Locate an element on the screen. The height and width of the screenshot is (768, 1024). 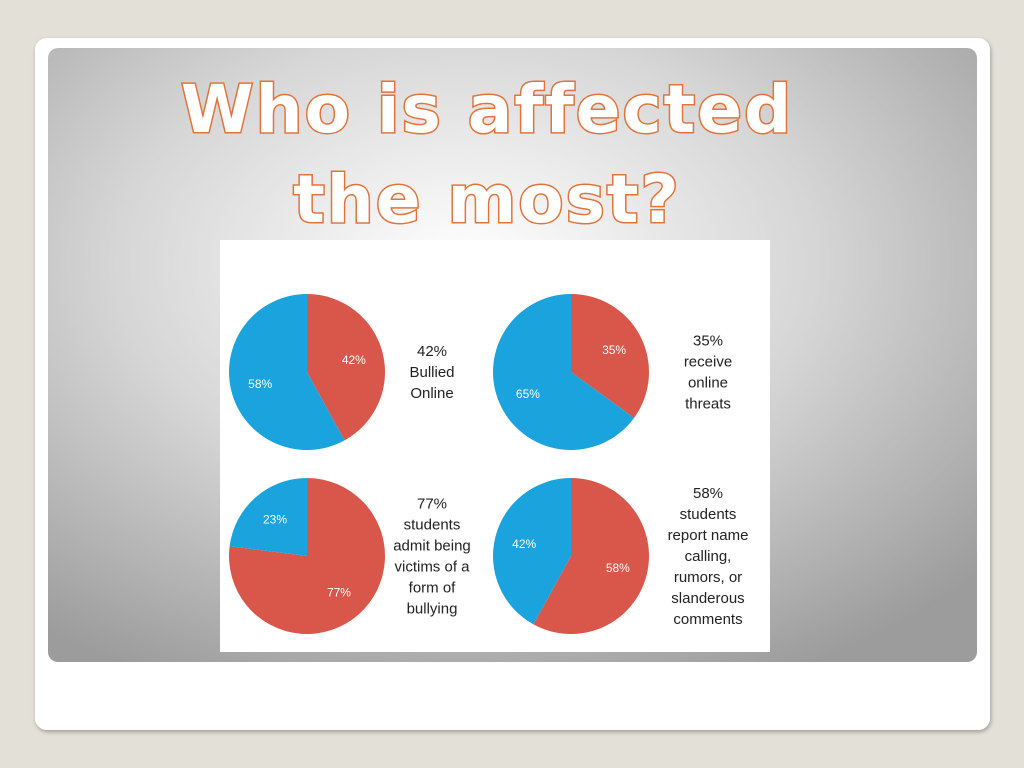
pie-caption: admit being is located at coordinates (432, 546).